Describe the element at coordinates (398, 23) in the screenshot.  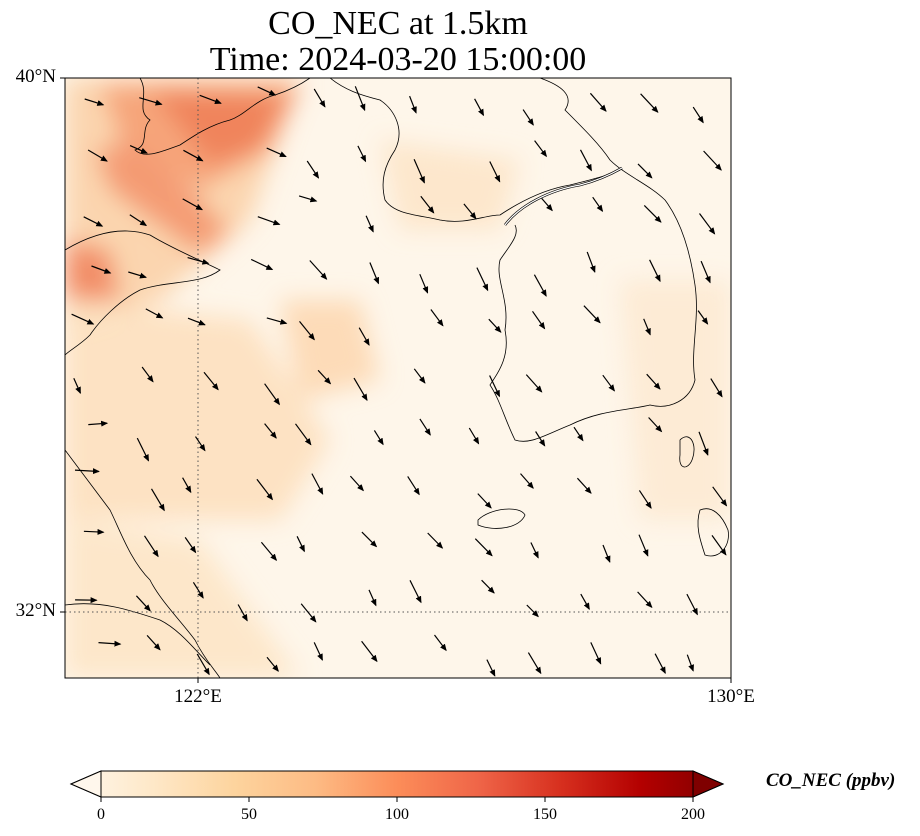
I see `map-title-variable: CO_NEC at 1.5km` at that location.